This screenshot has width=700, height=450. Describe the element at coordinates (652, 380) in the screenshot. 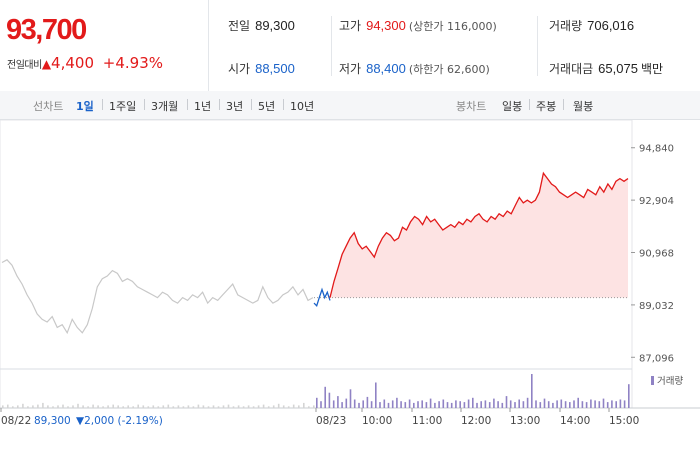

I see `volume-legend-swatch` at that location.